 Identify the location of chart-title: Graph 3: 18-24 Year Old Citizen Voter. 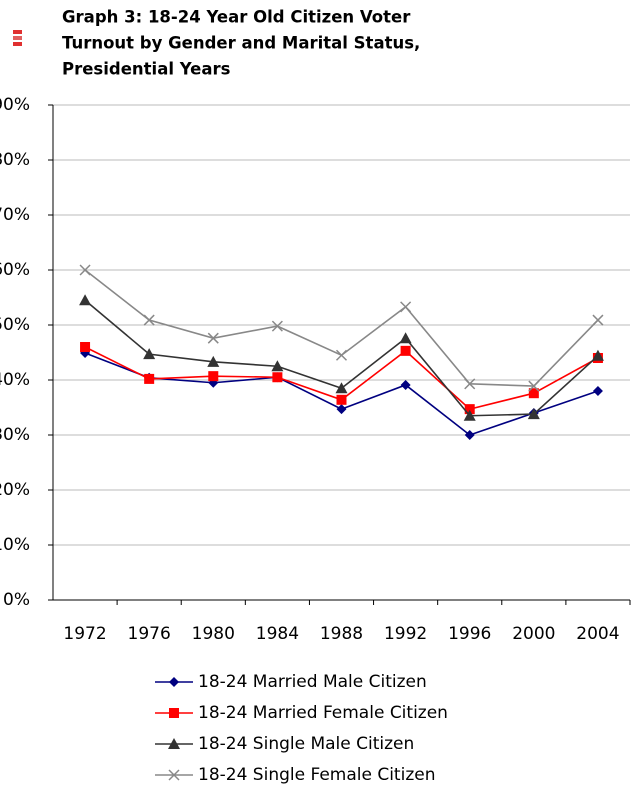
(236, 17).